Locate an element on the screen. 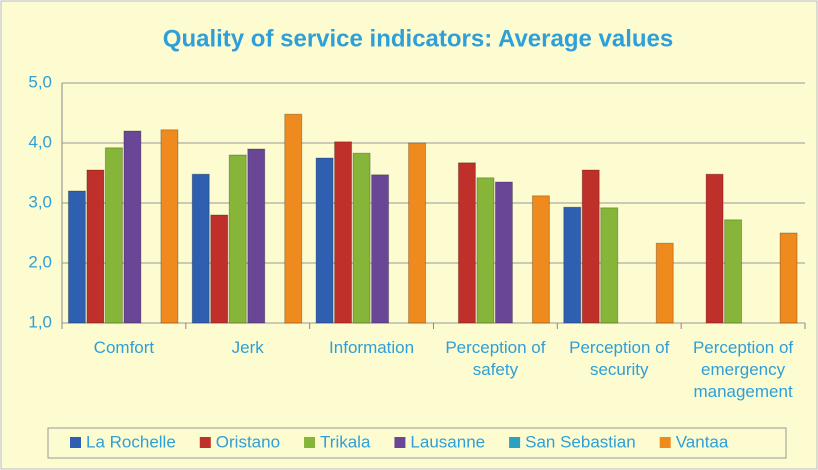  x-label-box: Perception of emergency management is located at coordinates (743, 369).